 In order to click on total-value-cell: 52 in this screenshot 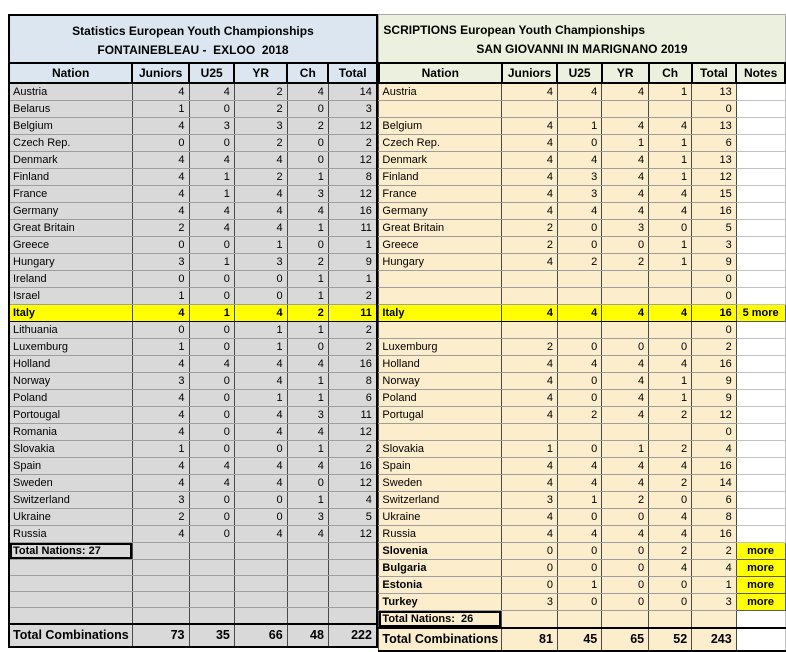, I will do `click(670, 638)`.